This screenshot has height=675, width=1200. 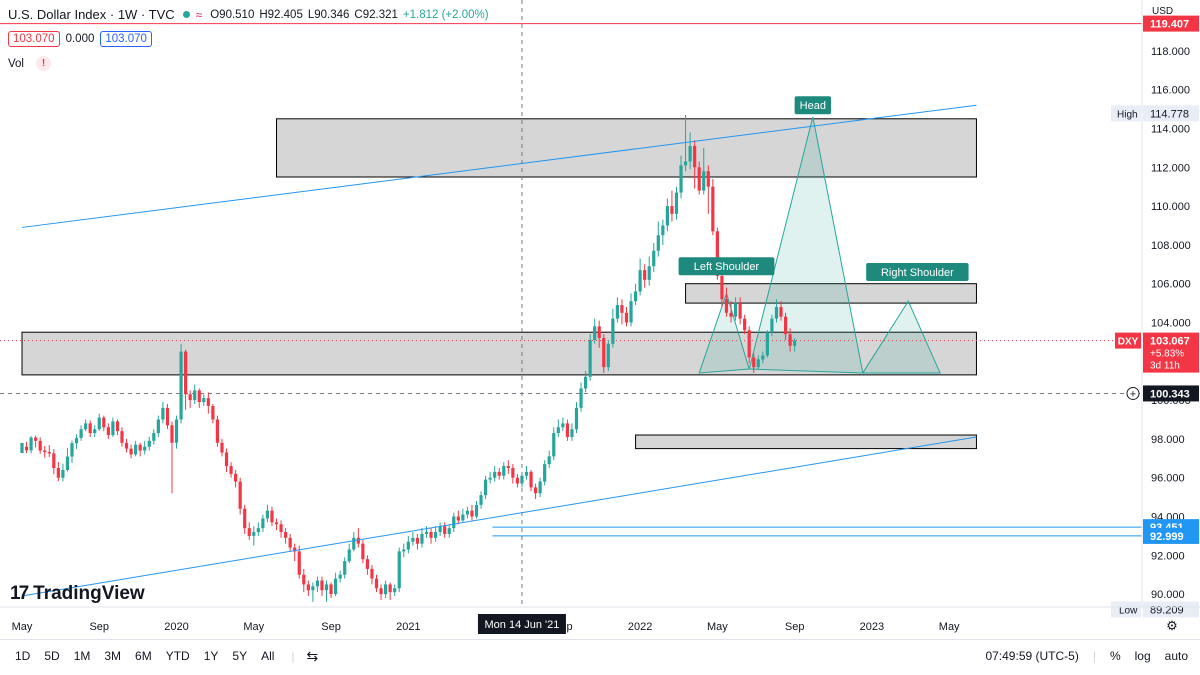 I want to click on symbol-tag-bg, so click(x=1128, y=340).